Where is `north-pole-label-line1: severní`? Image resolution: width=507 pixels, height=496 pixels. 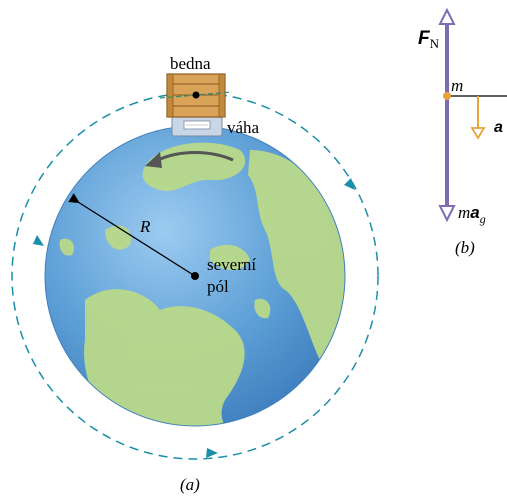
north-pole-label-line1: severní is located at coordinates (231, 264).